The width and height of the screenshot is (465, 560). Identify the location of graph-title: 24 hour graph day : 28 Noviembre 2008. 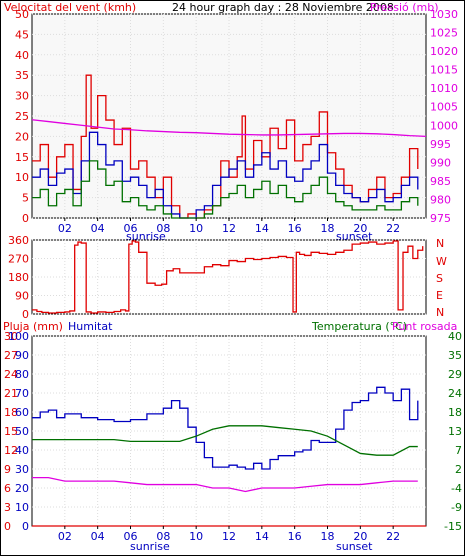
(283, 7).